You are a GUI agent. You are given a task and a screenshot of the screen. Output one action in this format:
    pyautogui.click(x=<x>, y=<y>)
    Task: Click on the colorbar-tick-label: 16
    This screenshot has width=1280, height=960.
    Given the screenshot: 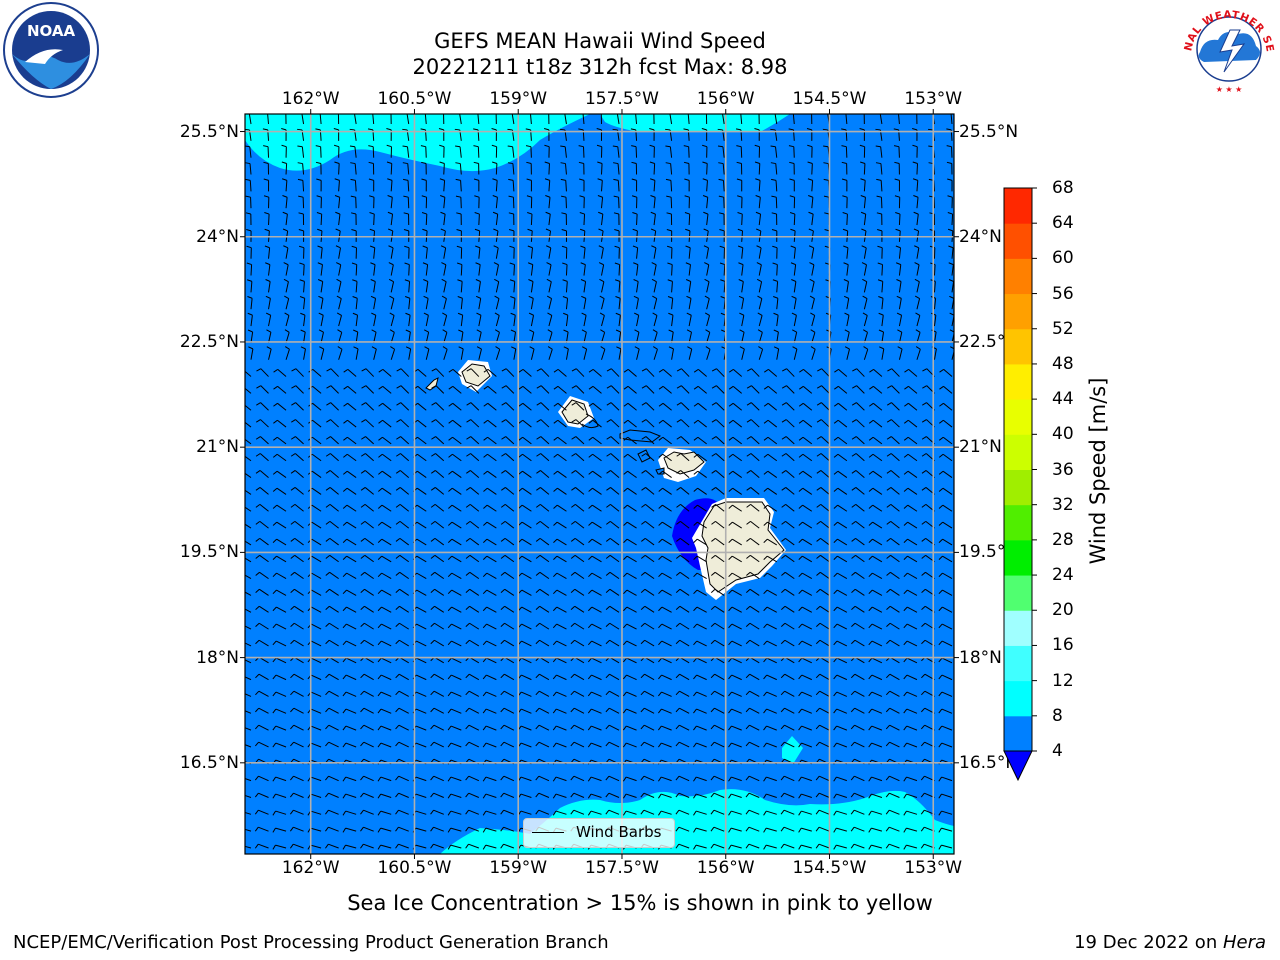 What is the action you would take?
    pyautogui.click(x=1063, y=645)
    